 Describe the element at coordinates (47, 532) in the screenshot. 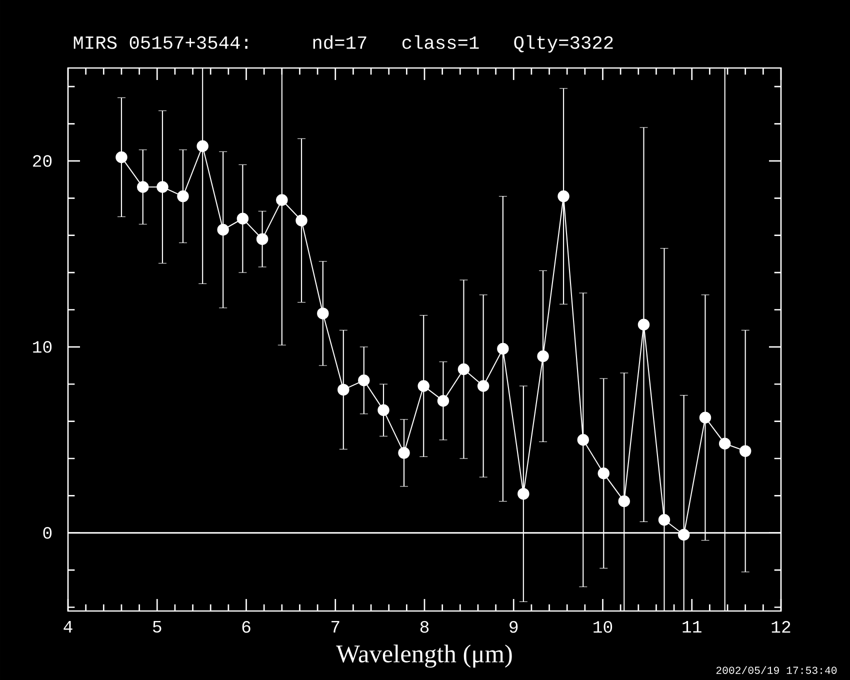

I see `y-tick-label: 0` at that location.